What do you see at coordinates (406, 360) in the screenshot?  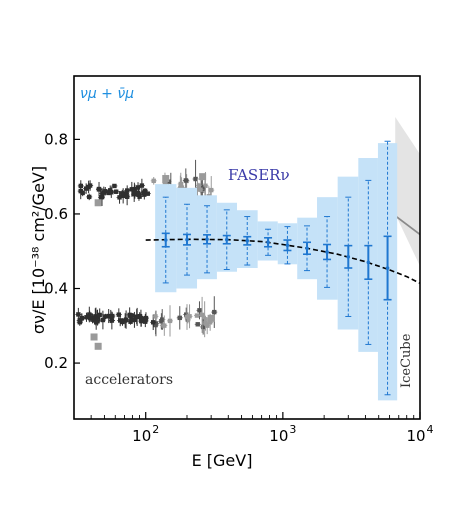 I see `icecube-label: IceCube` at bounding box center [406, 360].